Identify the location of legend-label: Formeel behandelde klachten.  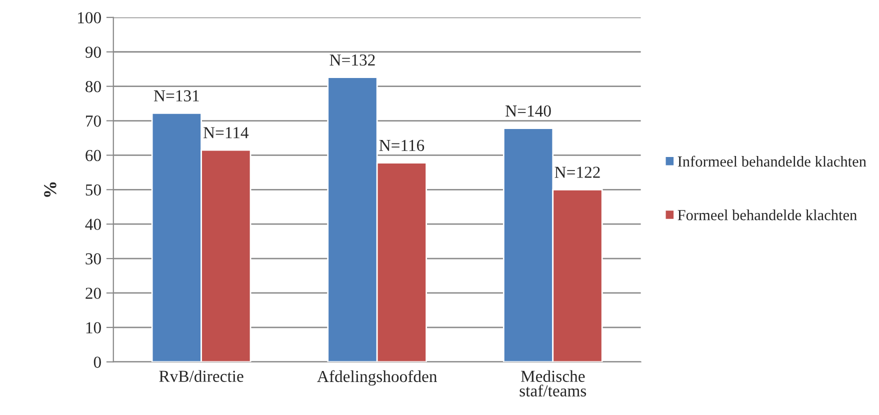
(767, 215).